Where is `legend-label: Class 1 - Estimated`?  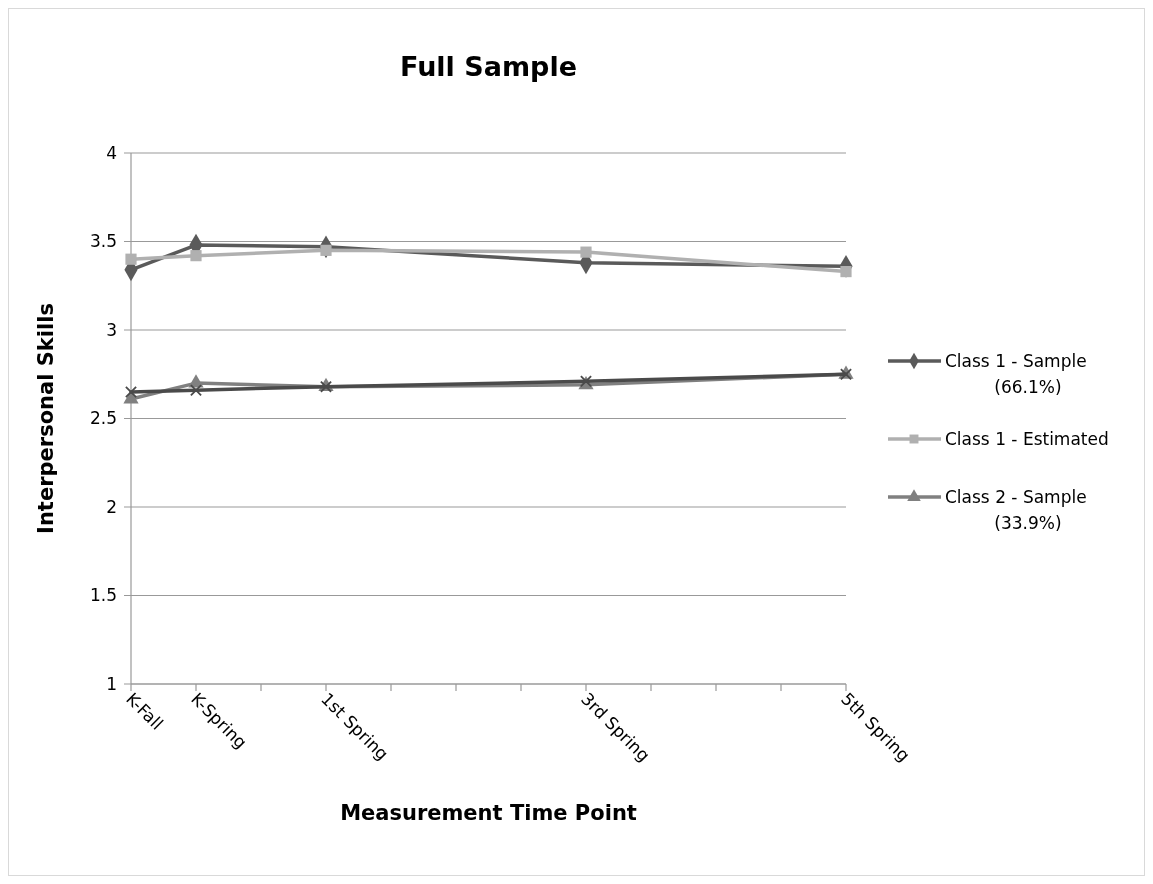 legend-label: Class 1 - Estimated is located at coordinates (1027, 438).